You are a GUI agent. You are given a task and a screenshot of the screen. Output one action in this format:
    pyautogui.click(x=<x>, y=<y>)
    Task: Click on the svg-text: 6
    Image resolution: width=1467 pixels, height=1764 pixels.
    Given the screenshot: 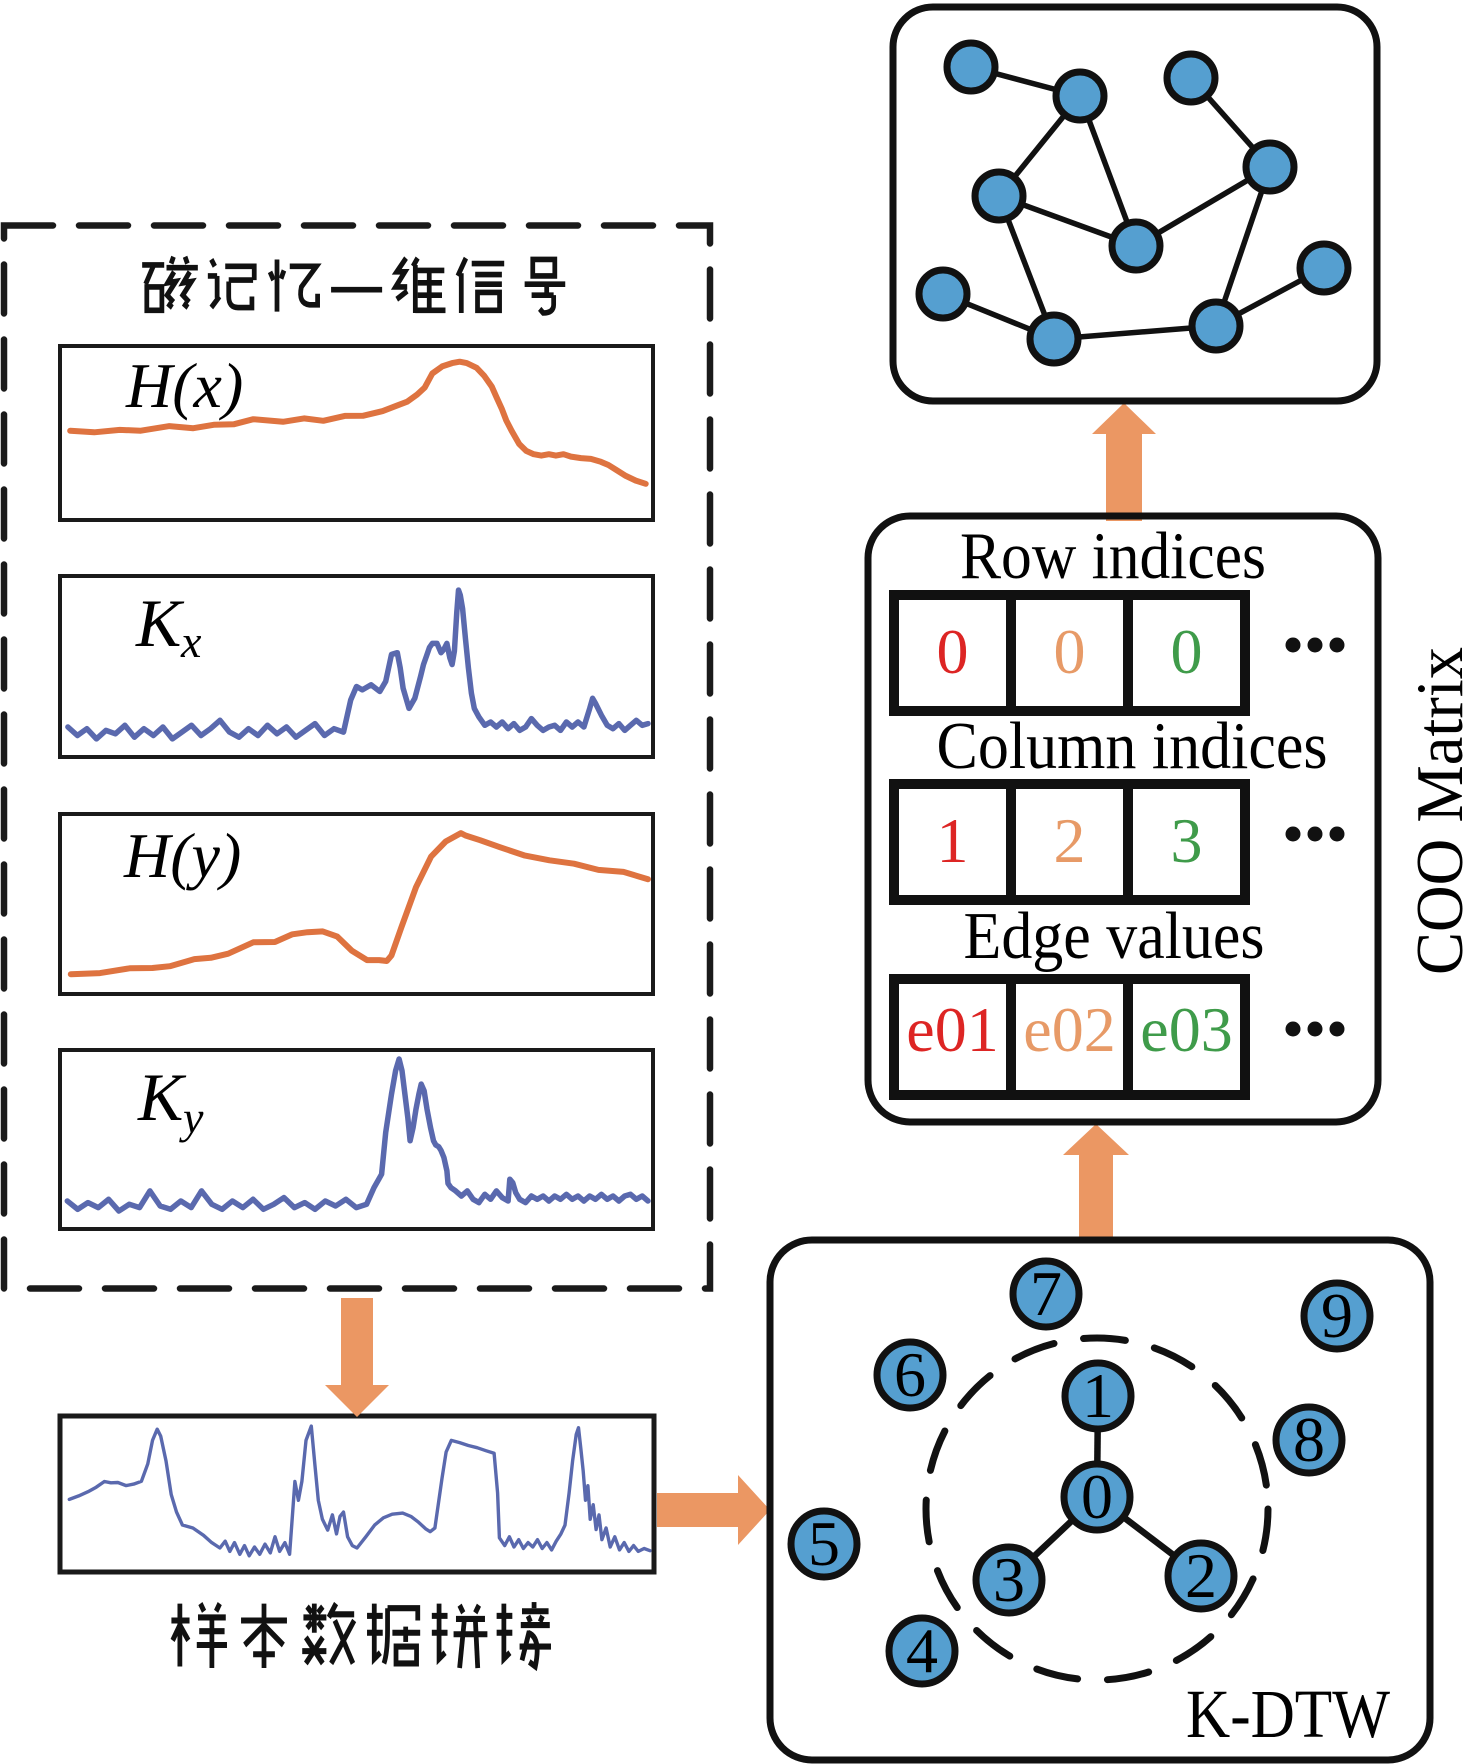 What is the action you would take?
    pyautogui.click(x=910, y=1374)
    